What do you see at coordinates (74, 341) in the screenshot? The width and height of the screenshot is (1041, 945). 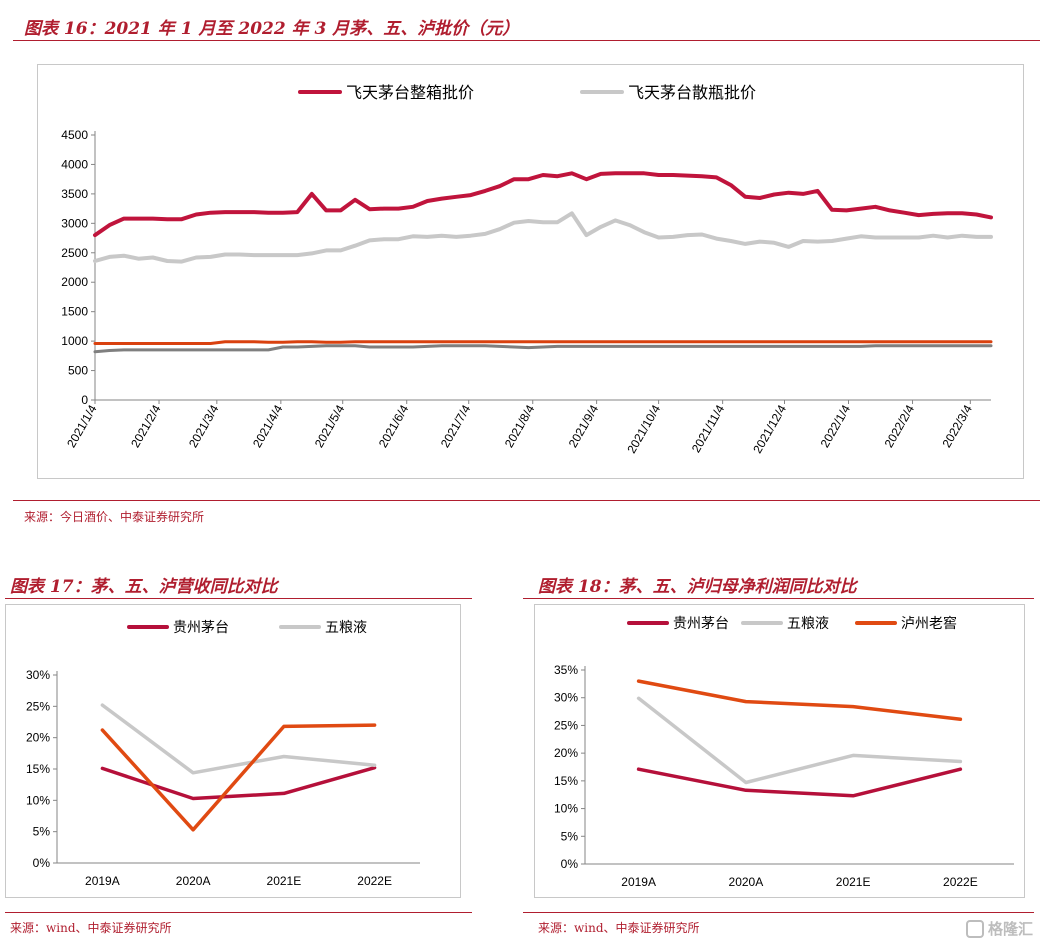 I see `y-tick-label: 1000` at bounding box center [74, 341].